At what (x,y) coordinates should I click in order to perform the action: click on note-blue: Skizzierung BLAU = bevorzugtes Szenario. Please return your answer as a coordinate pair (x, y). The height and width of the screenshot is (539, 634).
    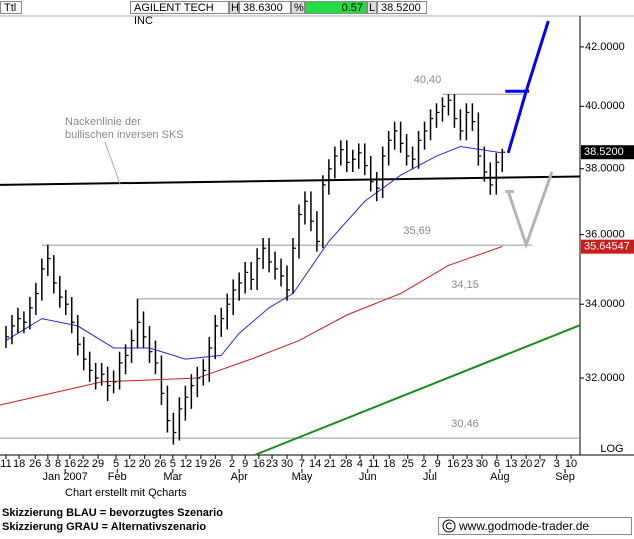
    Looking at the image, I should click on (112, 513).